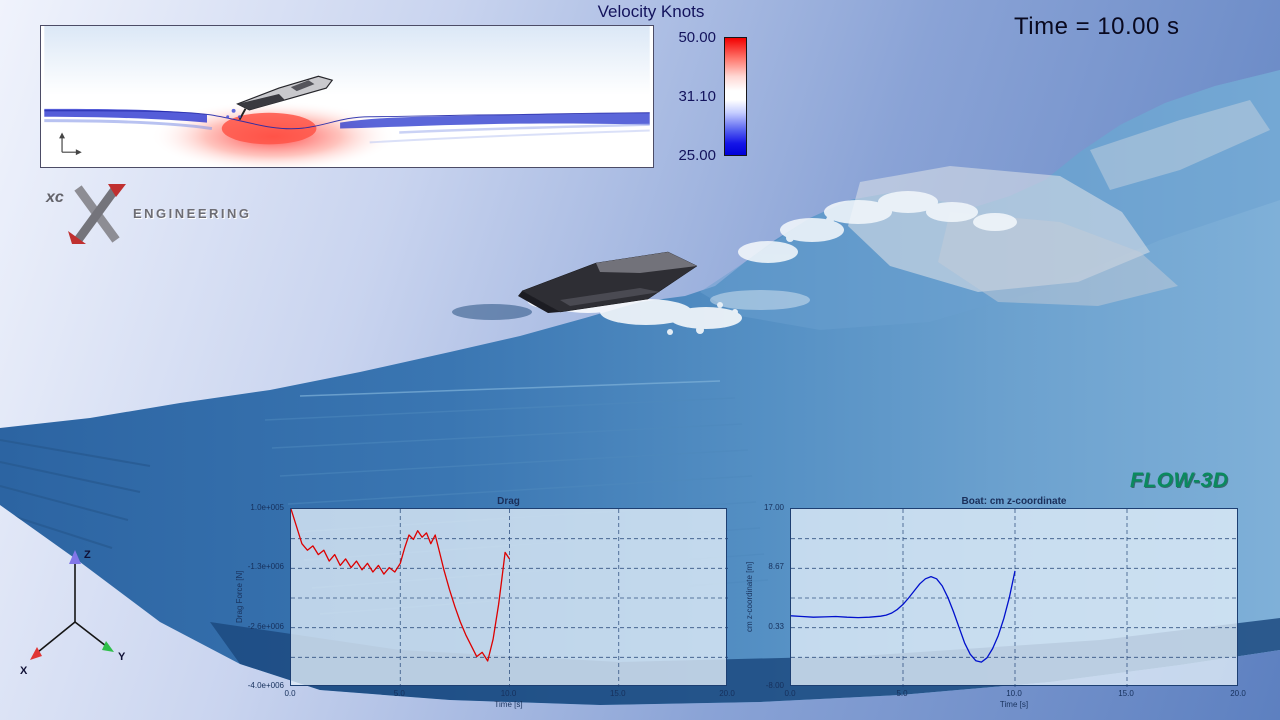 The image size is (1280, 720). Describe the element at coordinates (401, 585) in the screenshot. I see `drag-series-line` at that location.